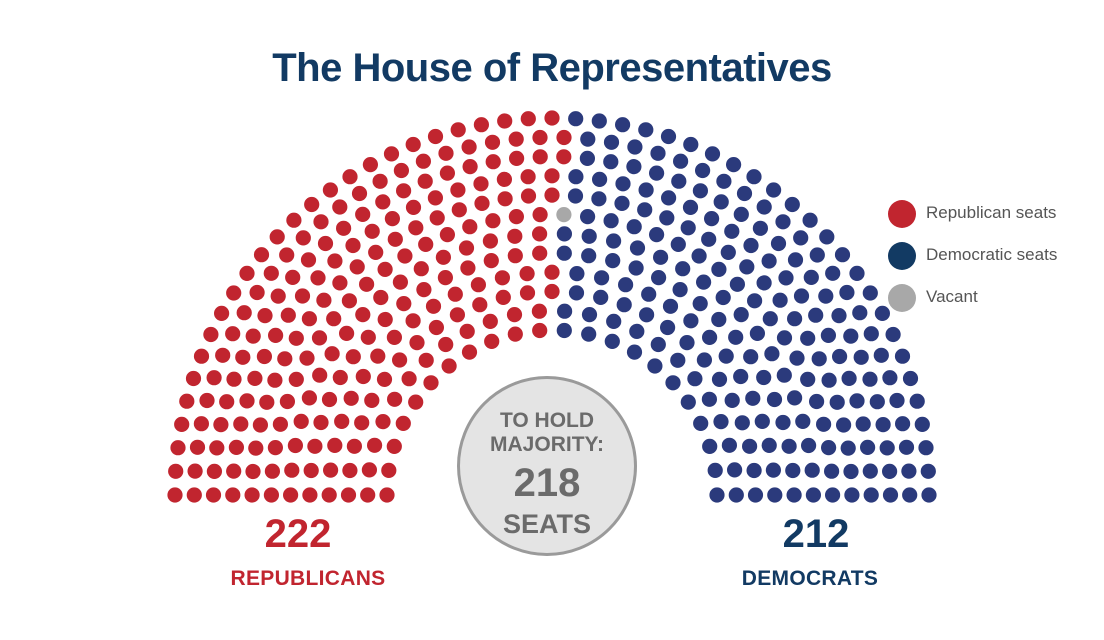 The width and height of the screenshot is (1104, 640). Describe the element at coordinates (952, 296) in the screenshot. I see `legend-label-vacant: Vacant` at that location.